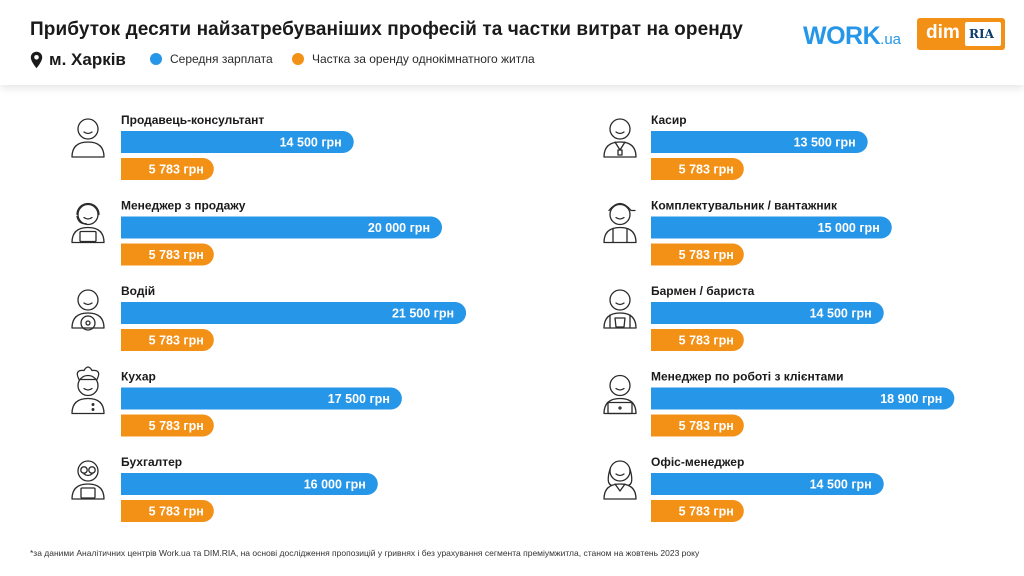 This screenshot has width=1024, height=576. Describe the element at coordinates (88, 223) in the screenshot. I see `headset-manager-icon` at that location.